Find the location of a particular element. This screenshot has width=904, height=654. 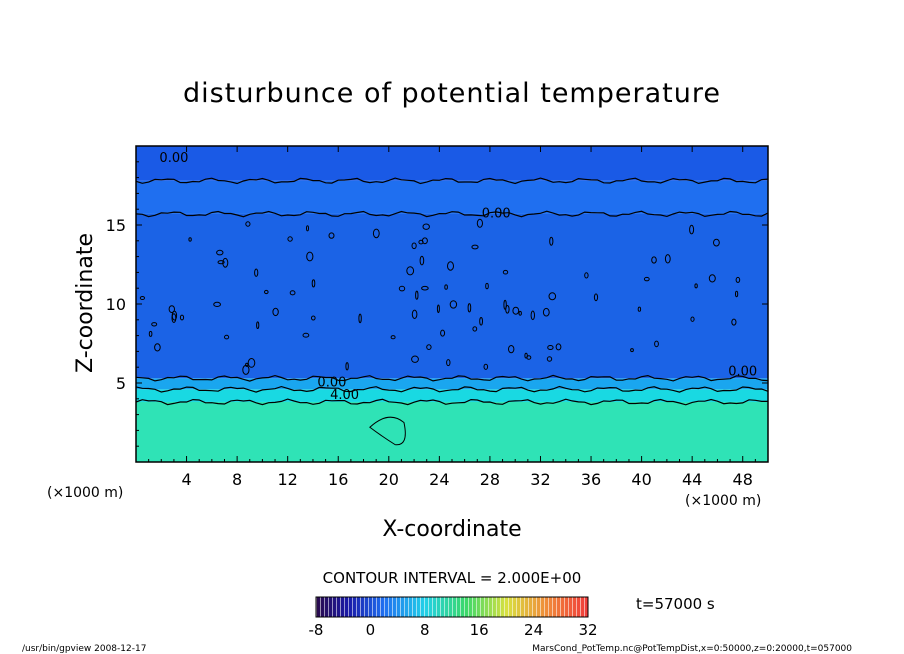

footer-left: /usr/bin/gpview 2008-12-17 is located at coordinates (84, 649).